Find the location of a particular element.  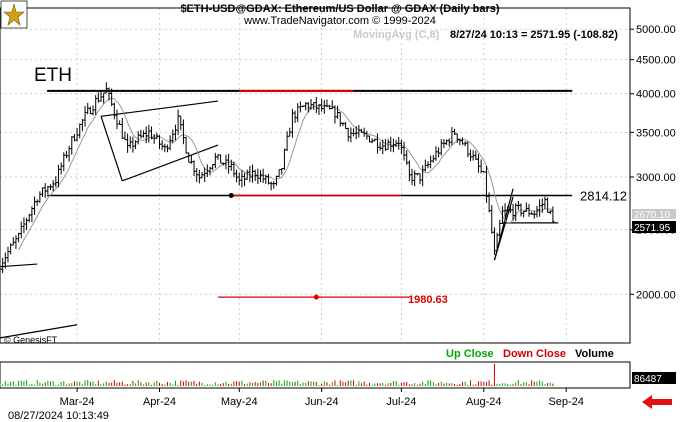

legend-volume: Volume is located at coordinates (594, 354).